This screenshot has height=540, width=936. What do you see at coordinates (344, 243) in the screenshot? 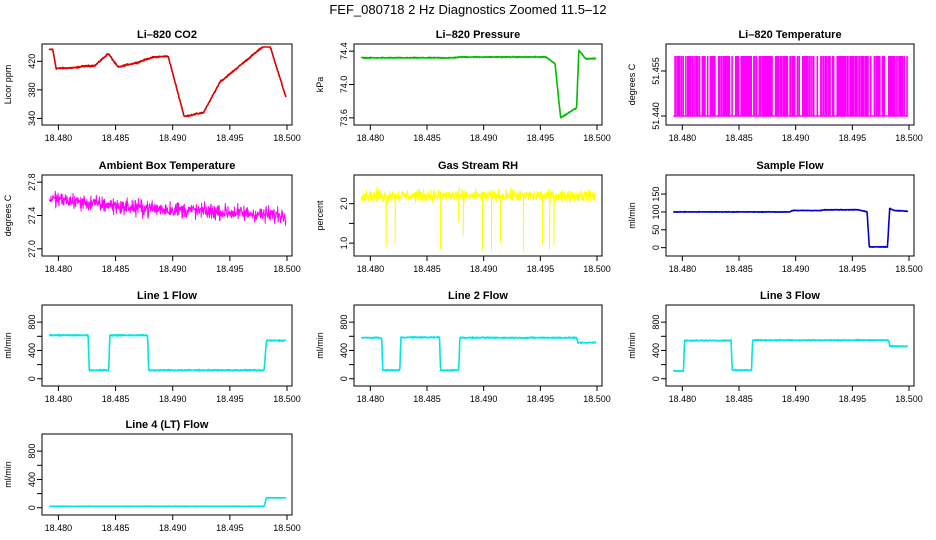
I see `y-tick-label: 1.0` at bounding box center [344, 243].